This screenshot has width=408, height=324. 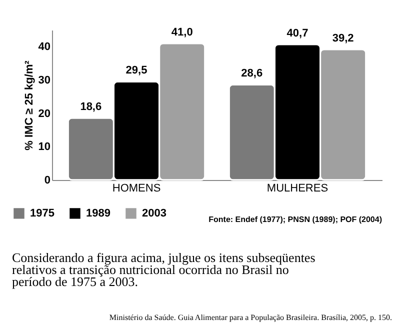 What do you see at coordinates (164, 269) in the screenshot?
I see `text: Considerando a figura acima, julgue os itens subseqüentes relativos a transição nutricional ocorrida no Brasil no período de 1975 a 2003.` at bounding box center [164, 269].